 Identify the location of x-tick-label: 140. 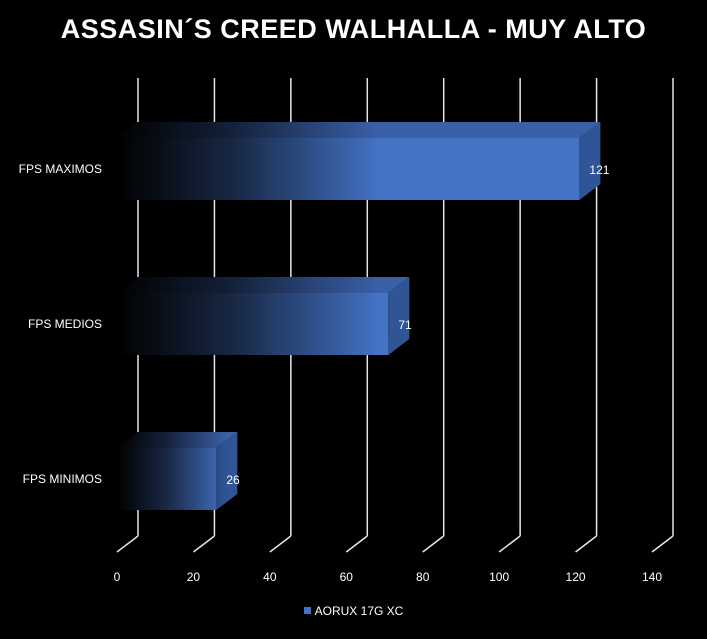
(652, 577).